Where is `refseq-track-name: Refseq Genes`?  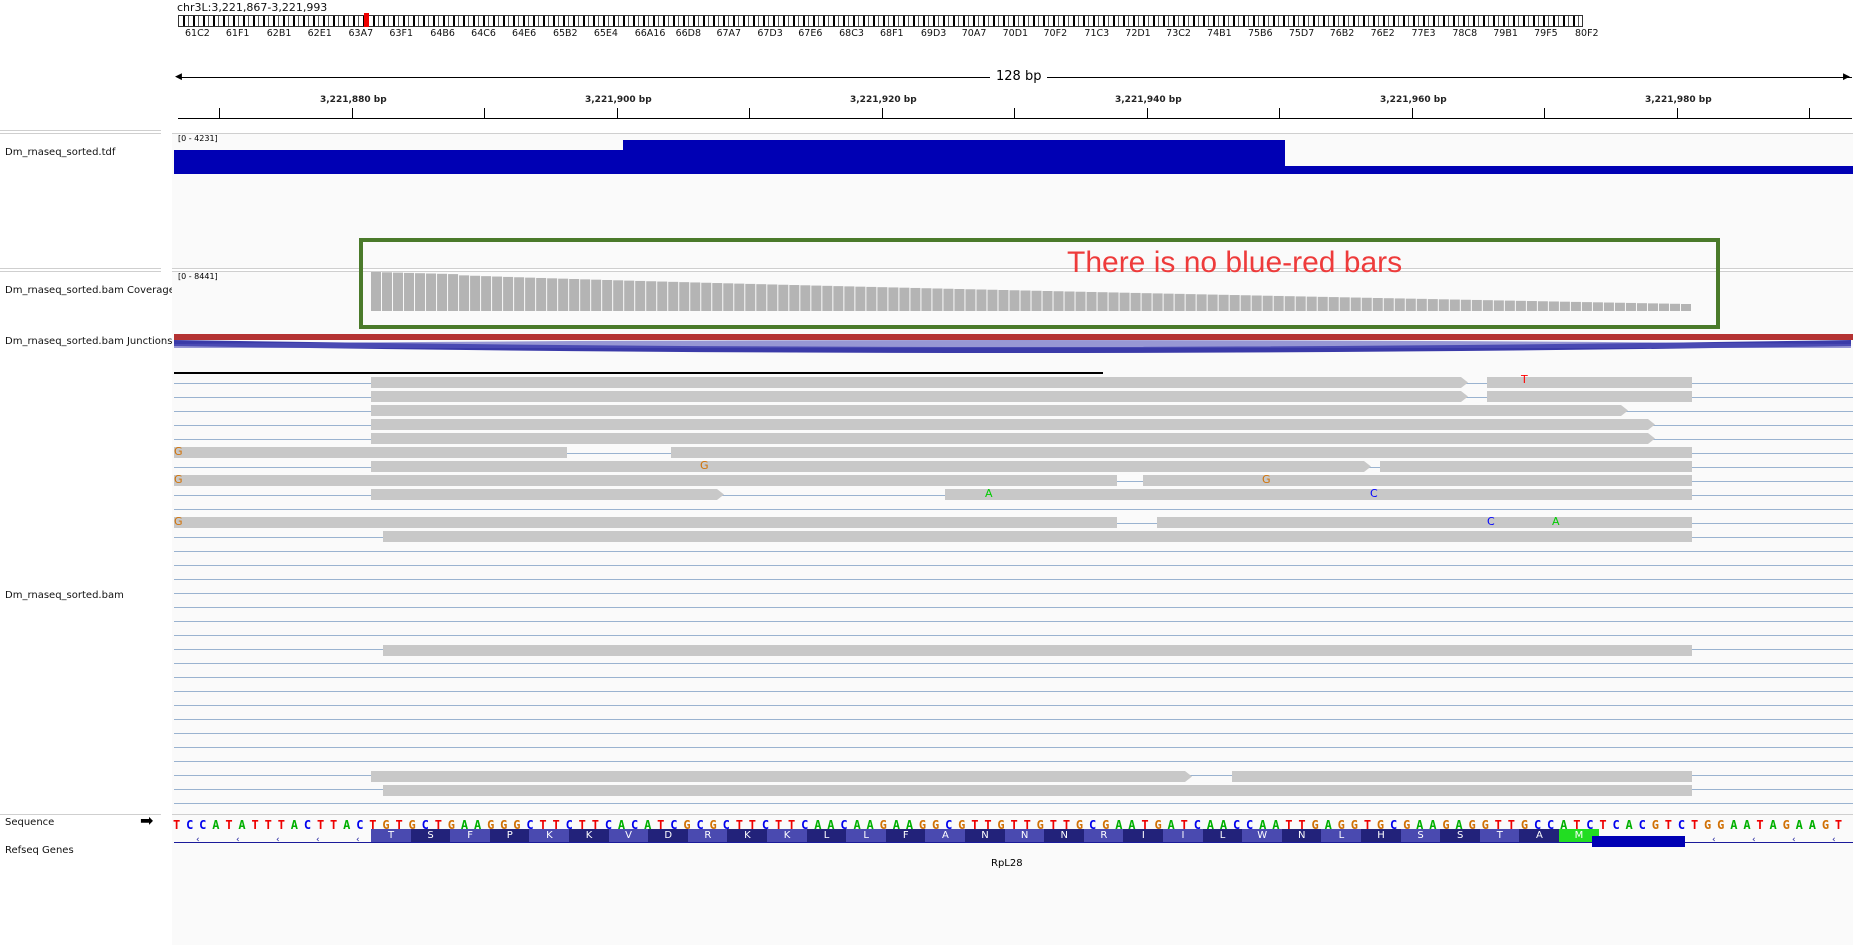 refseq-track-name: Refseq Genes is located at coordinates (39, 850).